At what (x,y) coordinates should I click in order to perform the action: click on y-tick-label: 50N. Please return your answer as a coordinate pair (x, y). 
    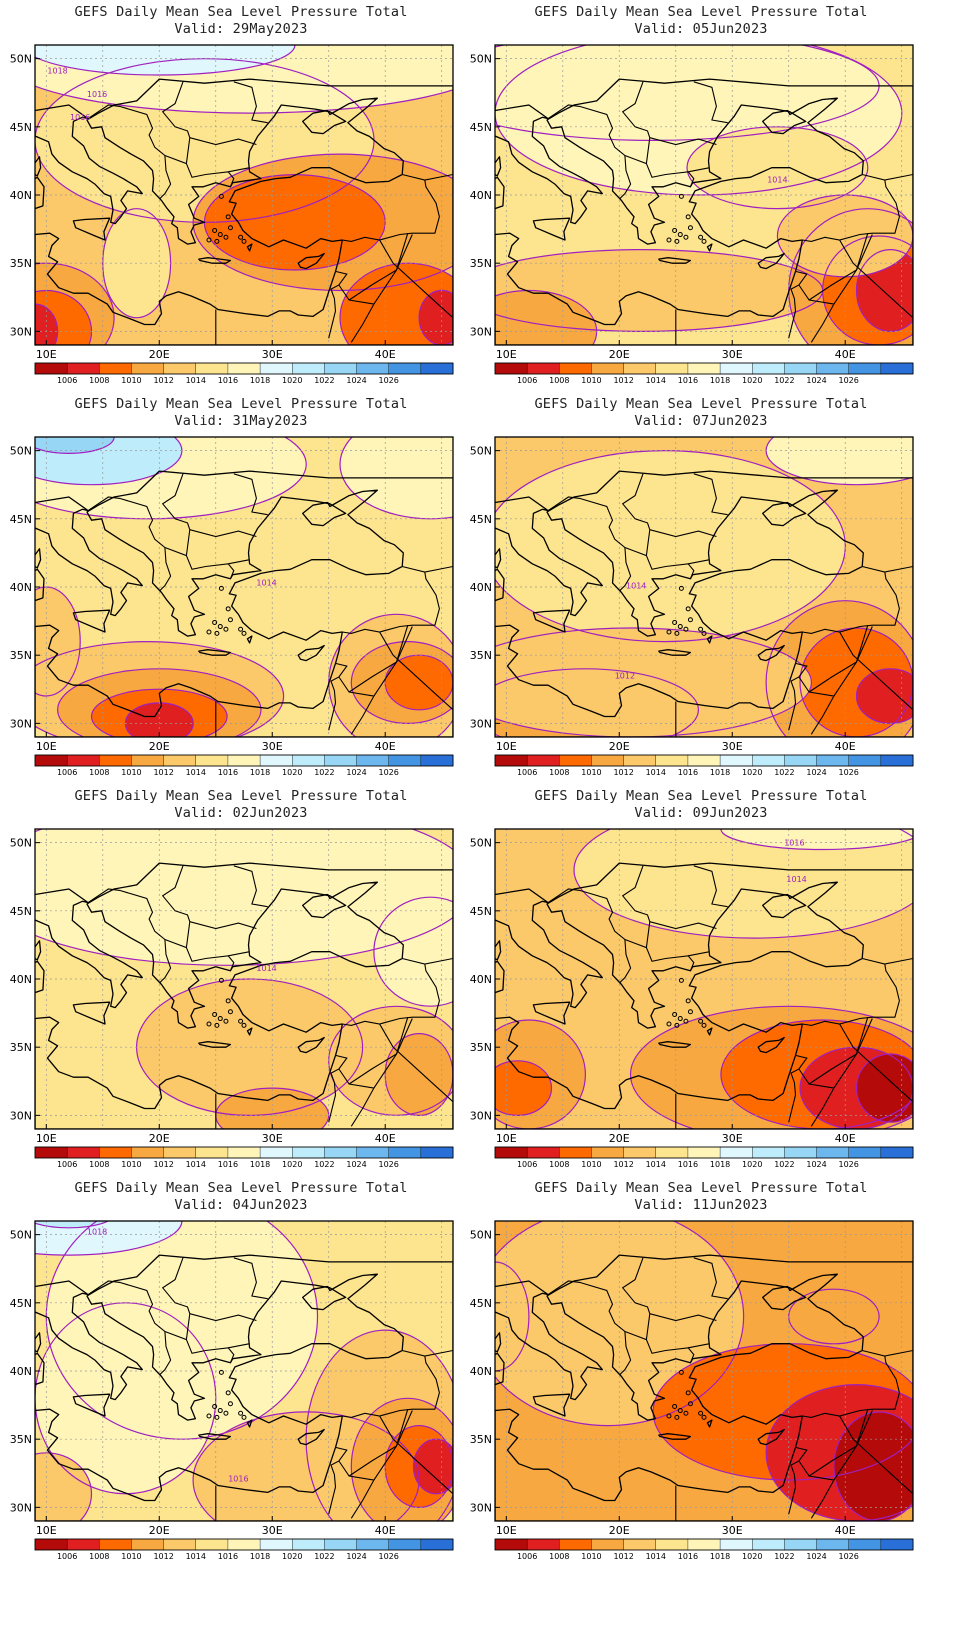
    Looking at the image, I should click on (481, 1235).